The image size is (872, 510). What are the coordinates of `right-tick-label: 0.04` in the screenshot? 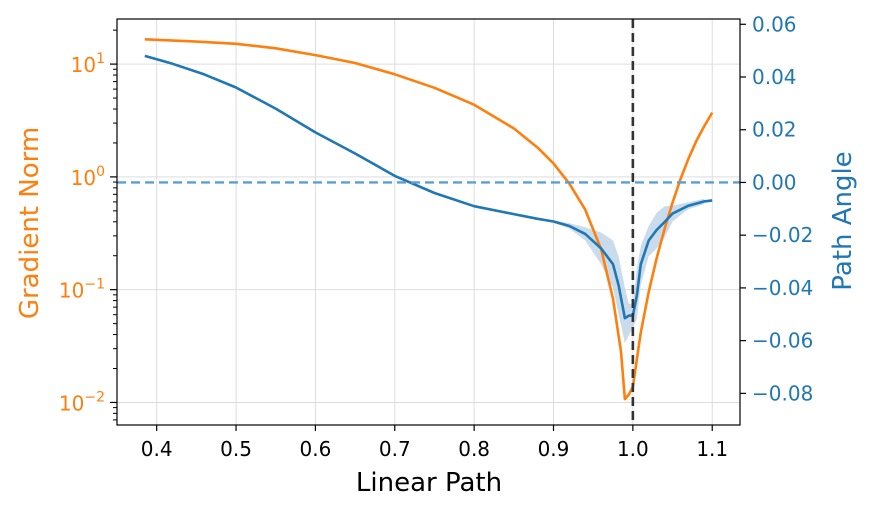 It's located at (774, 77).